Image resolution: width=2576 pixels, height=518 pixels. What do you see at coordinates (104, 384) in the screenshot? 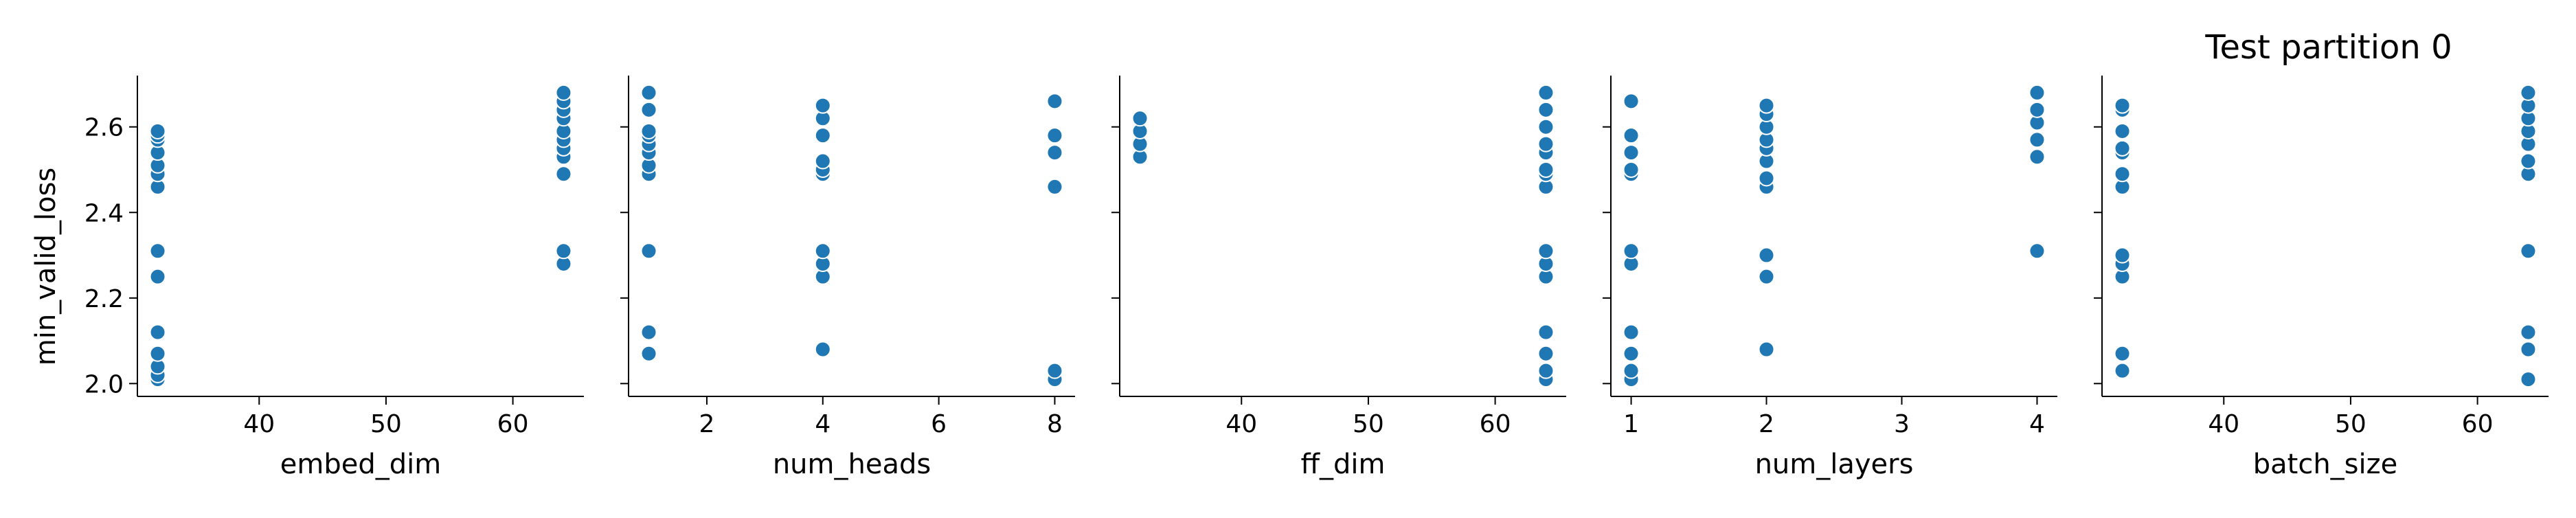
I see `y-tick-label: 2.0` at bounding box center [104, 384].